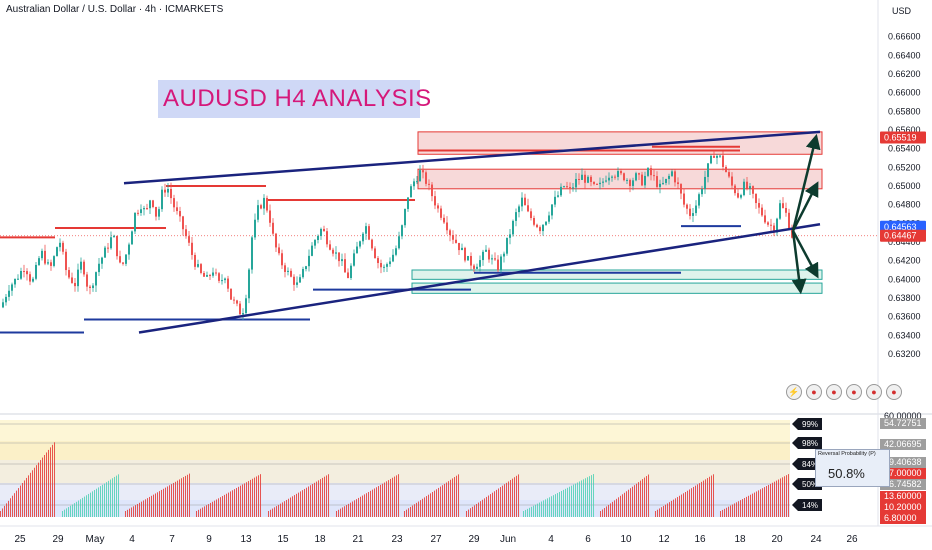  What do you see at coordinates (847, 454) in the screenshot?
I see `reversal-probability-label: Reversal Probability (P)` at bounding box center [847, 454].